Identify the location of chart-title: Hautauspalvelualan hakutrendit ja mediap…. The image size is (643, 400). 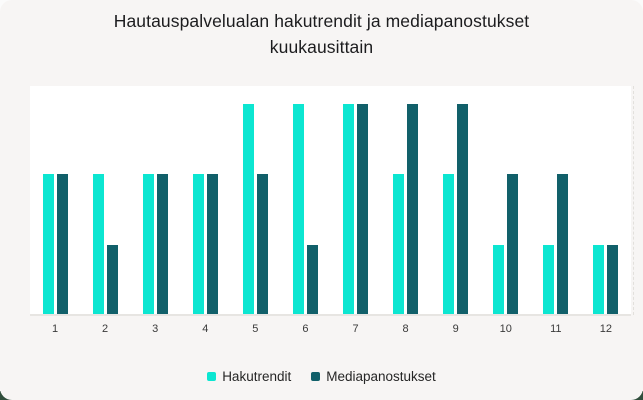
(321, 34).